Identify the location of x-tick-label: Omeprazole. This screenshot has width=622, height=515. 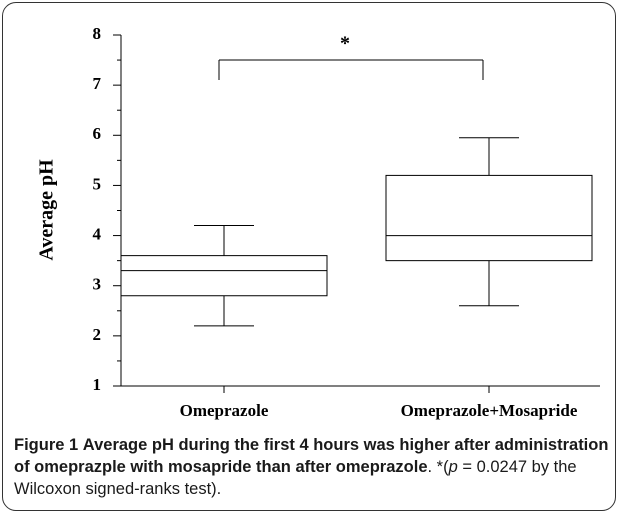
(224, 410).